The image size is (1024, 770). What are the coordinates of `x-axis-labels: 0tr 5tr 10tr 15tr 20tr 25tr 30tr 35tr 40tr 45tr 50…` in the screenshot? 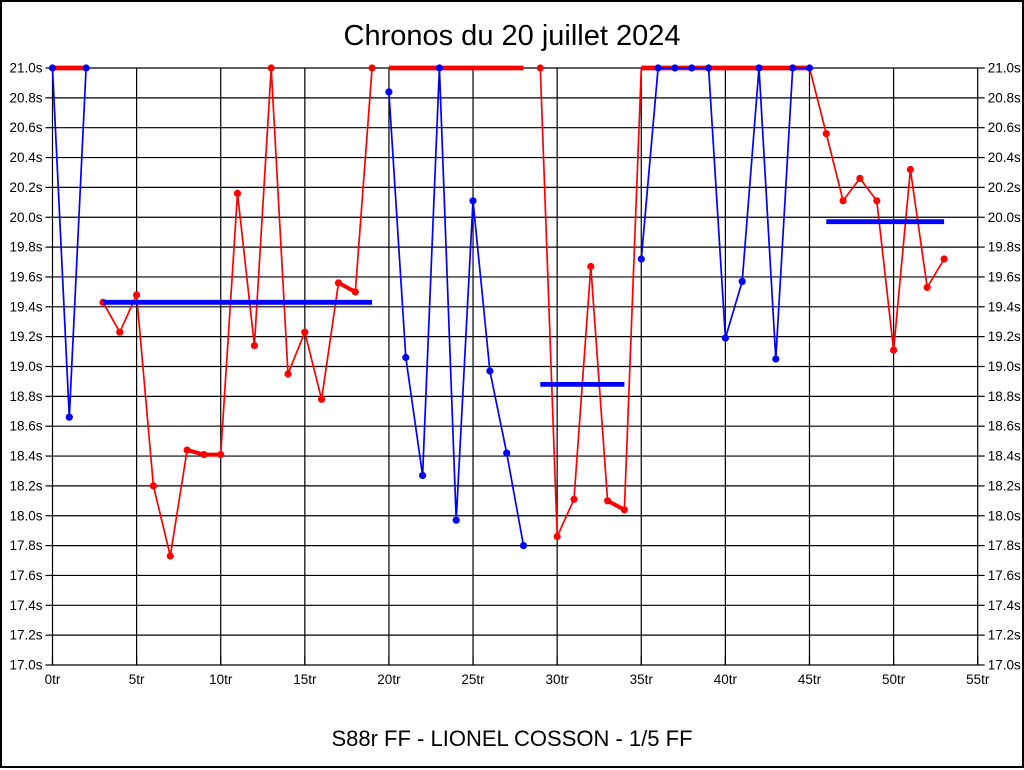 It's located at (517, 679).